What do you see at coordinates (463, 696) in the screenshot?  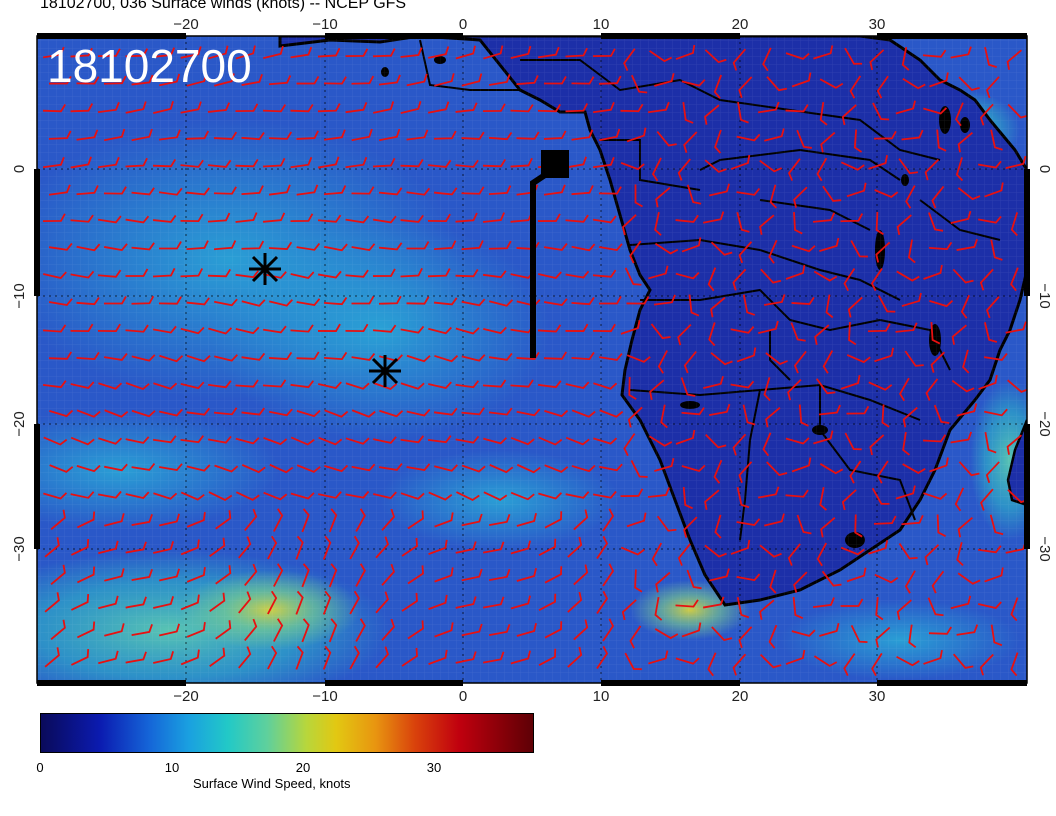 I see `lon-label-bottom: 0` at bounding box center [463, 696].